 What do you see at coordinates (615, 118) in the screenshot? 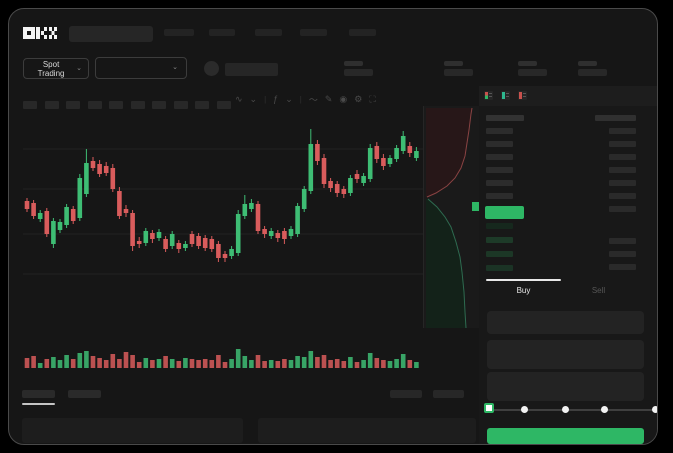
I see `size-header-placeholder` at bounding box center [615, 118].